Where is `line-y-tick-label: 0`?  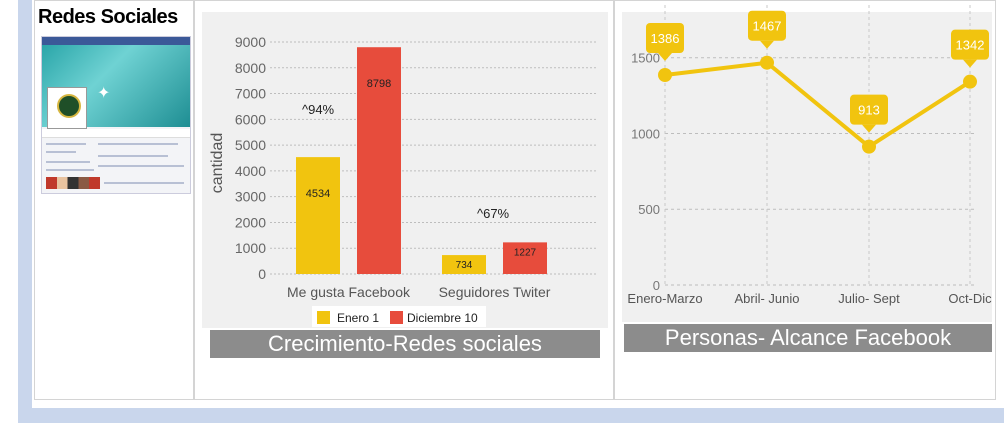
line-y-tick-label: 0 is located at coordinates (656, 285).